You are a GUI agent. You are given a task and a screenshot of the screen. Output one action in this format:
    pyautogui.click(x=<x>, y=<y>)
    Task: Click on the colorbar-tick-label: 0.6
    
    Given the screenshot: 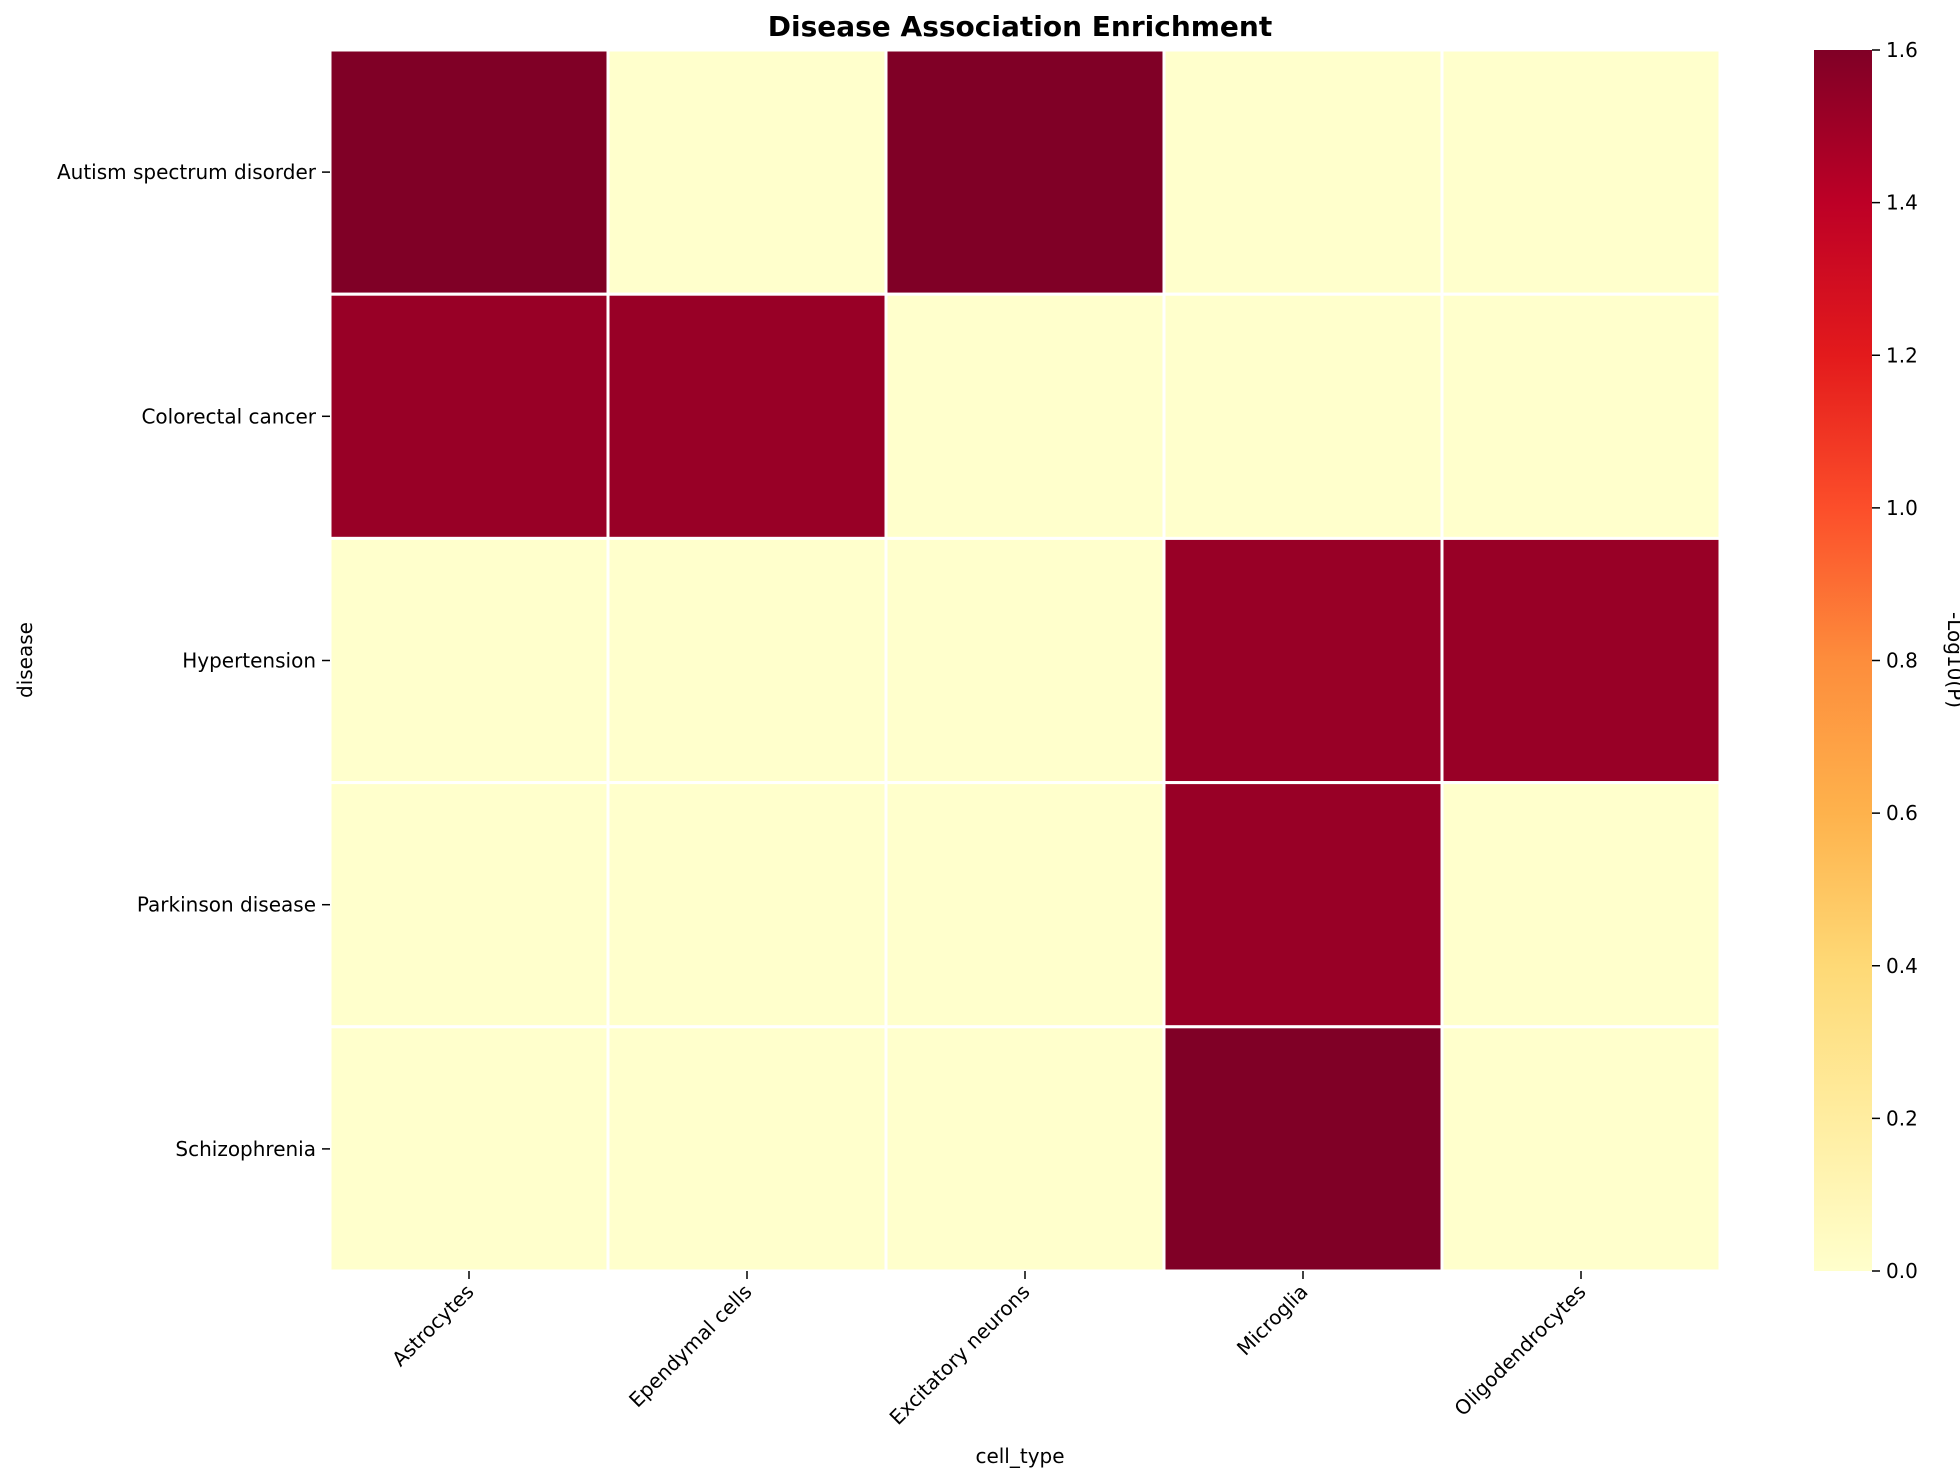 What is the action you would take?
    pyautogui.click(x=1902, y=813)
    